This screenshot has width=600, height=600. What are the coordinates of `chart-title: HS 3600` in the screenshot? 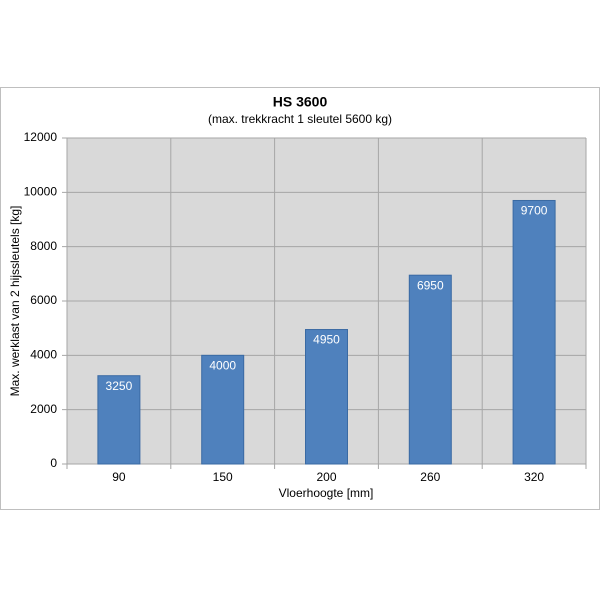 It's located at (300, 102).